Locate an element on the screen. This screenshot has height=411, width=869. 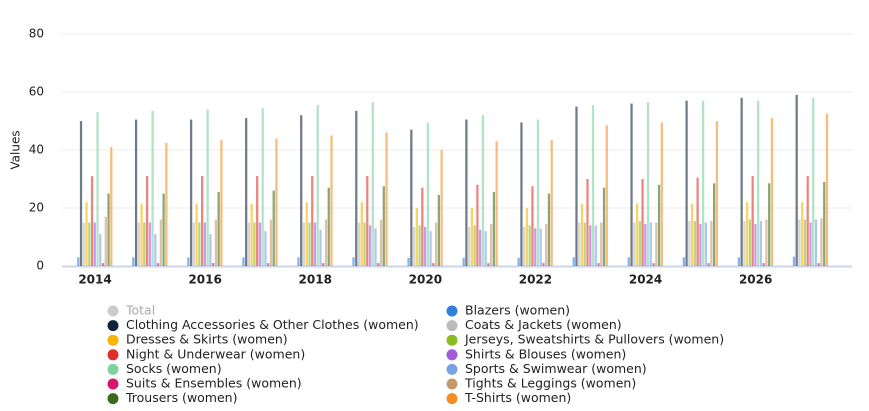
legend-label: T-Shirts (women) is located at coordinates (517, 397).